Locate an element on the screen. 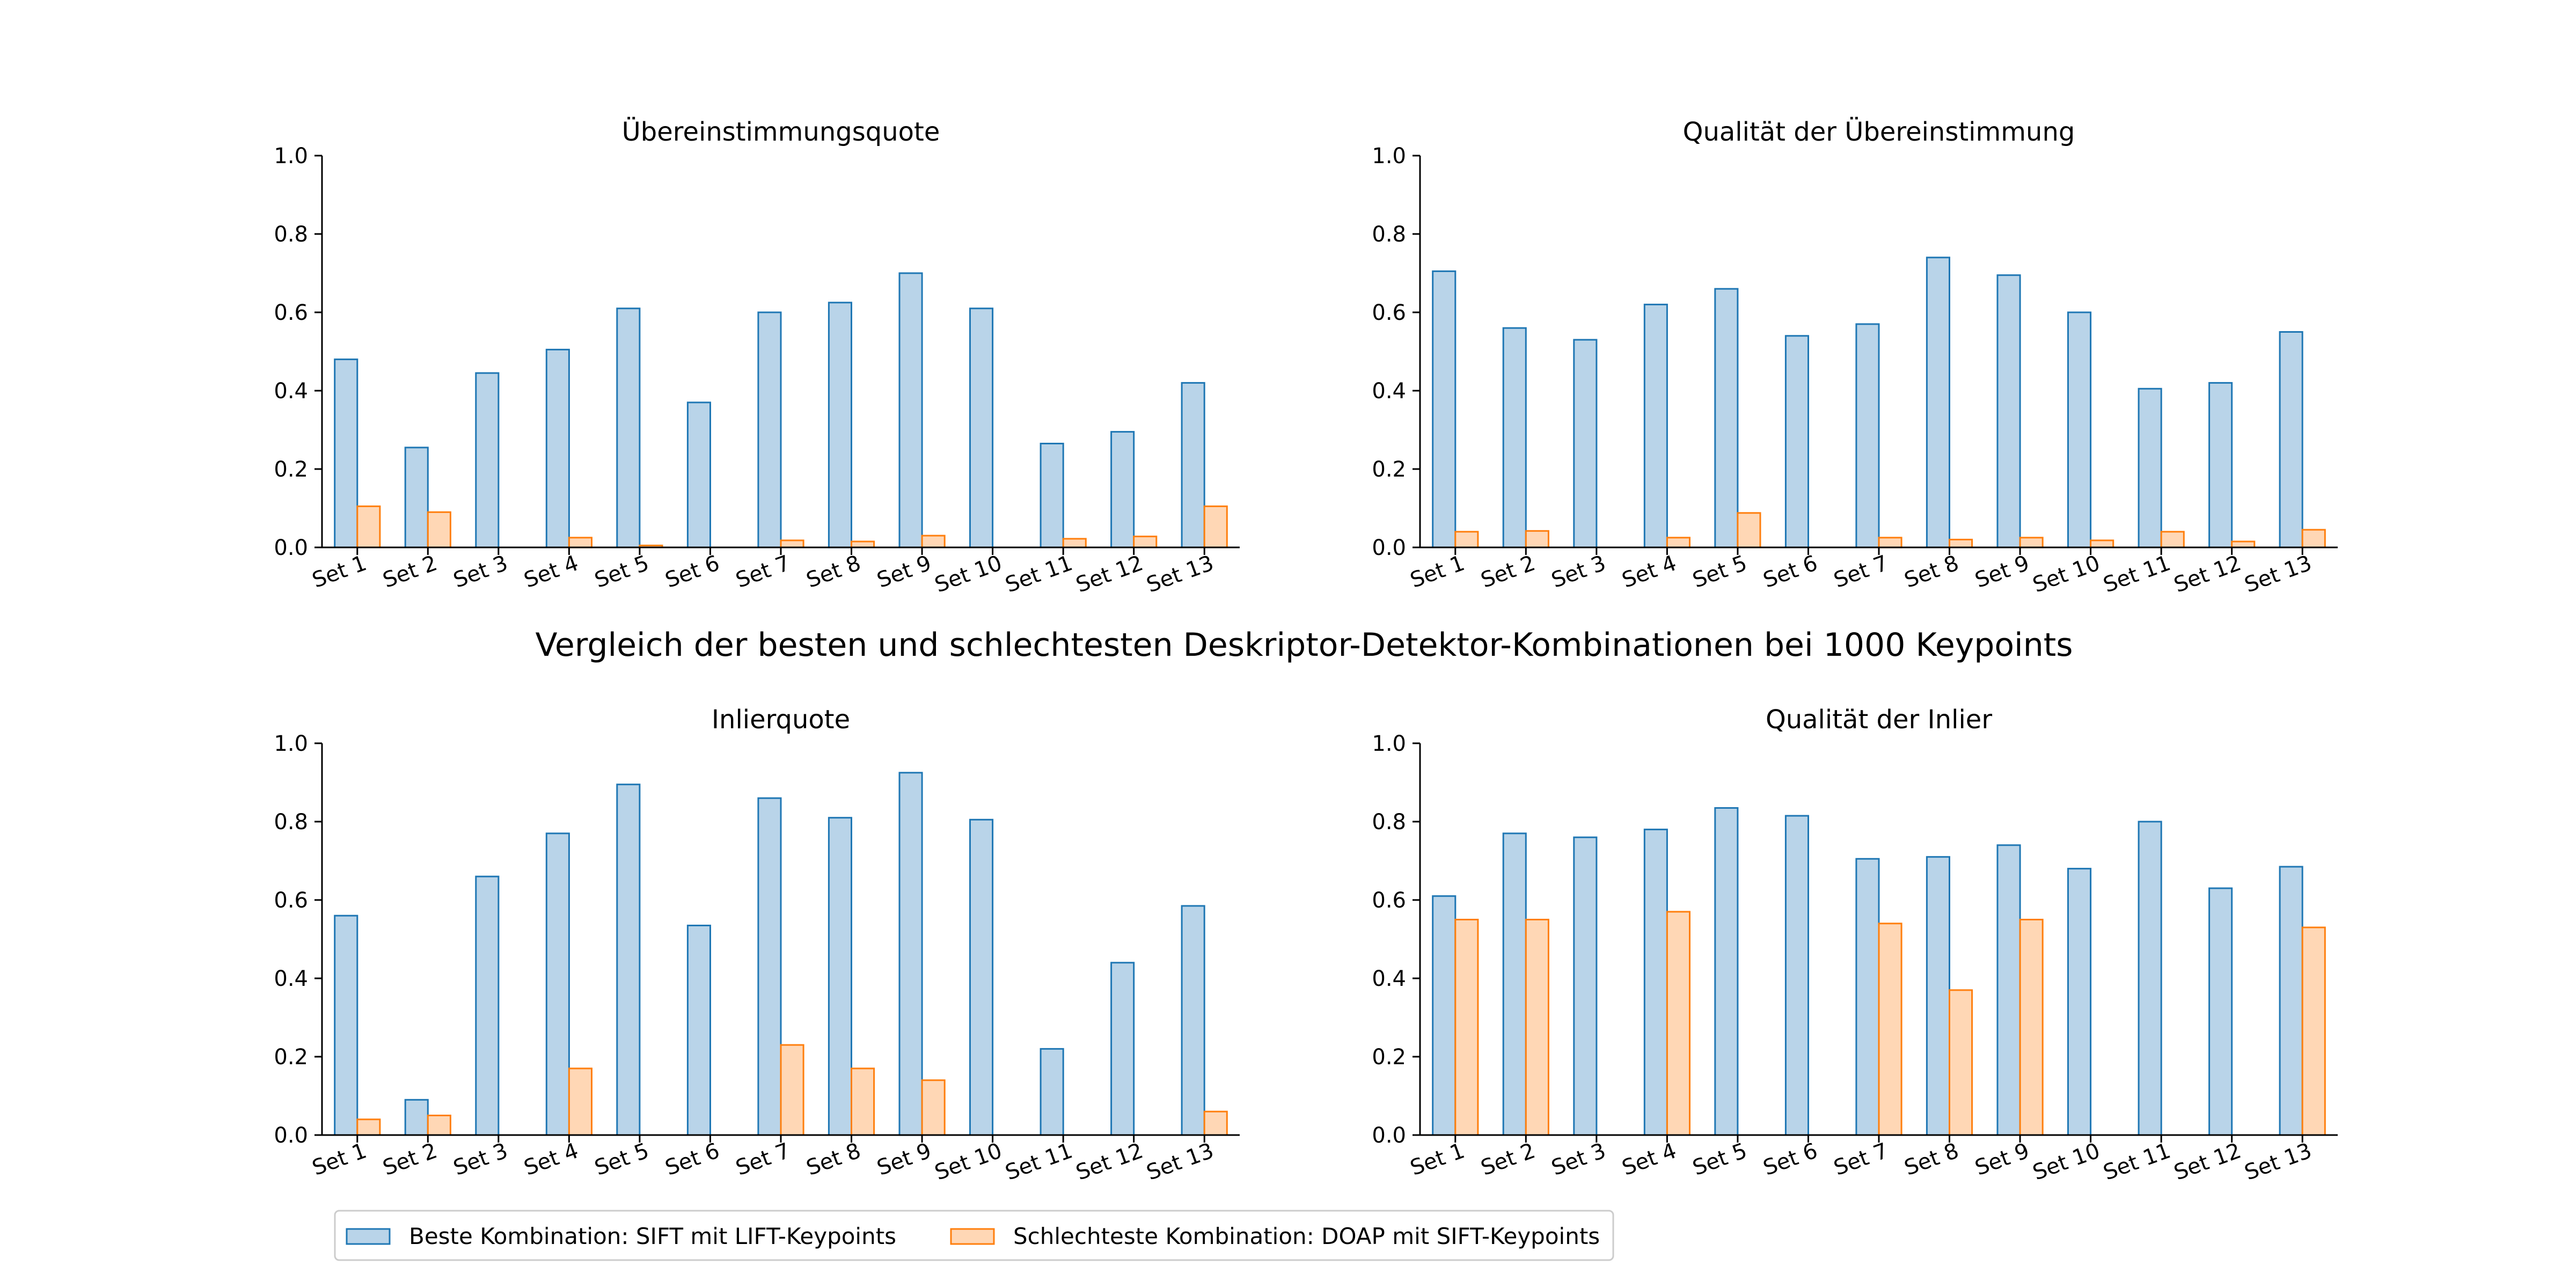  y-tick-label-match-ratio-2: 0.4 is located at coordinates (291, 391).